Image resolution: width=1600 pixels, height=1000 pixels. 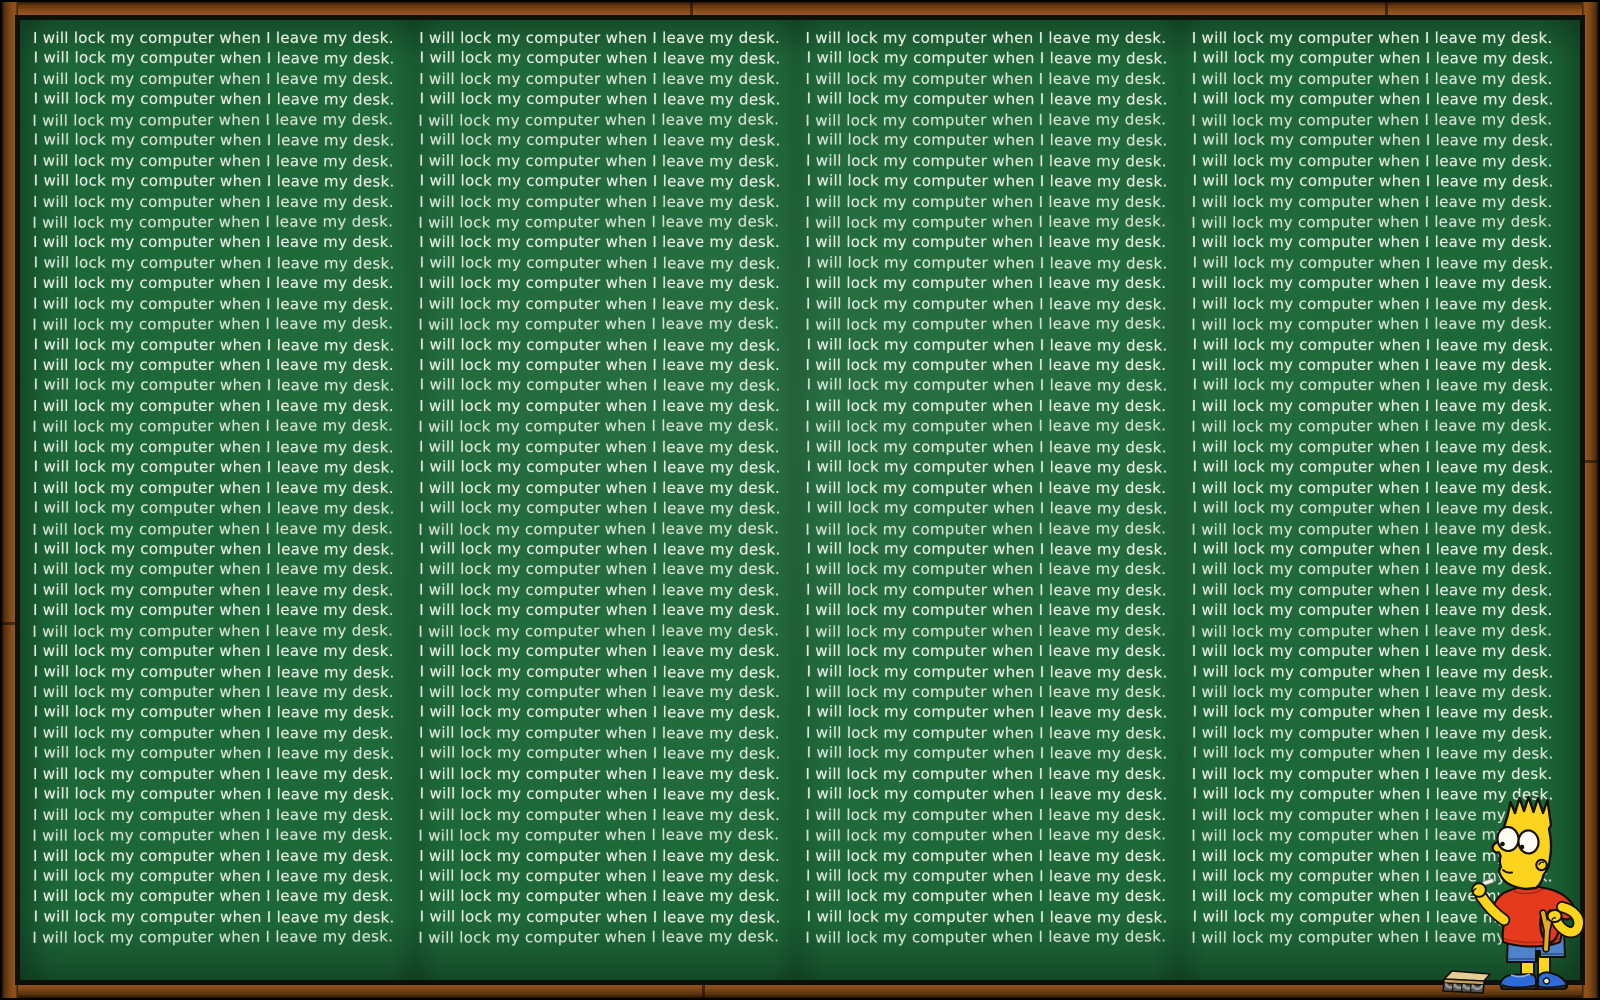 What do you see at coordinates (1590, 500) in the screenshot?
I see `wood-frame-right` at bounding box center [1590, 500].